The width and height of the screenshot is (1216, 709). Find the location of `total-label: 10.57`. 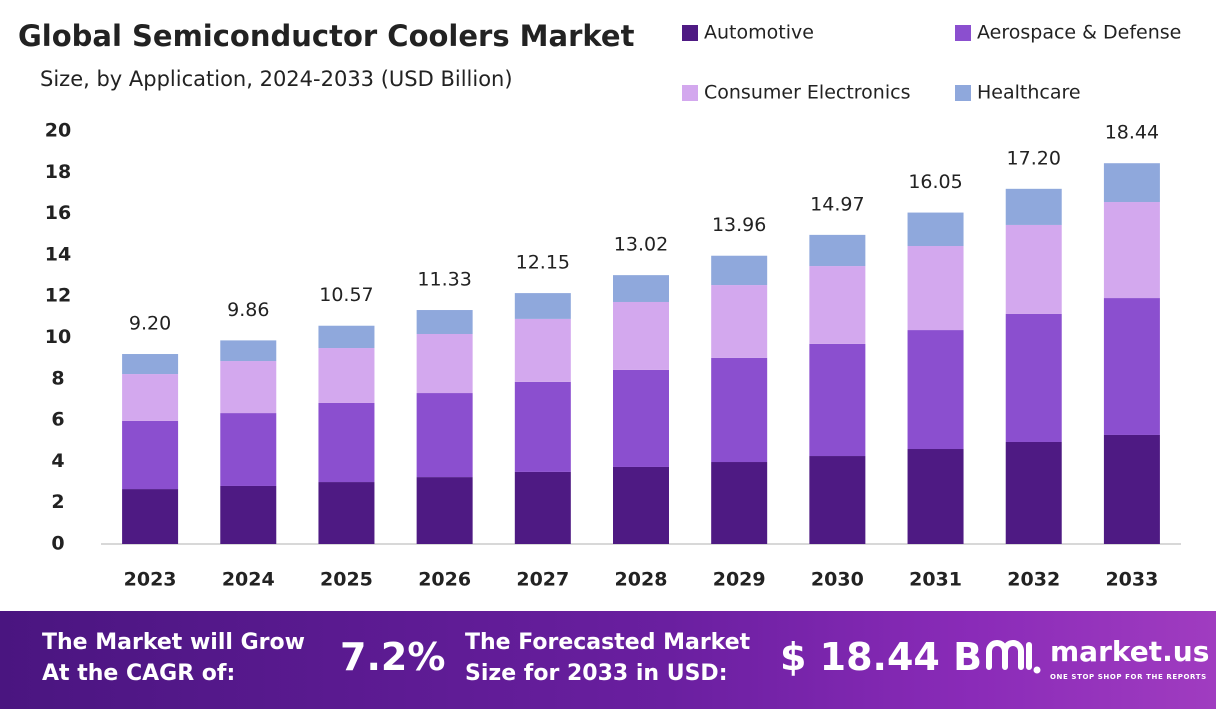

total-label: 10.57 is located at coordinates (346, 295).